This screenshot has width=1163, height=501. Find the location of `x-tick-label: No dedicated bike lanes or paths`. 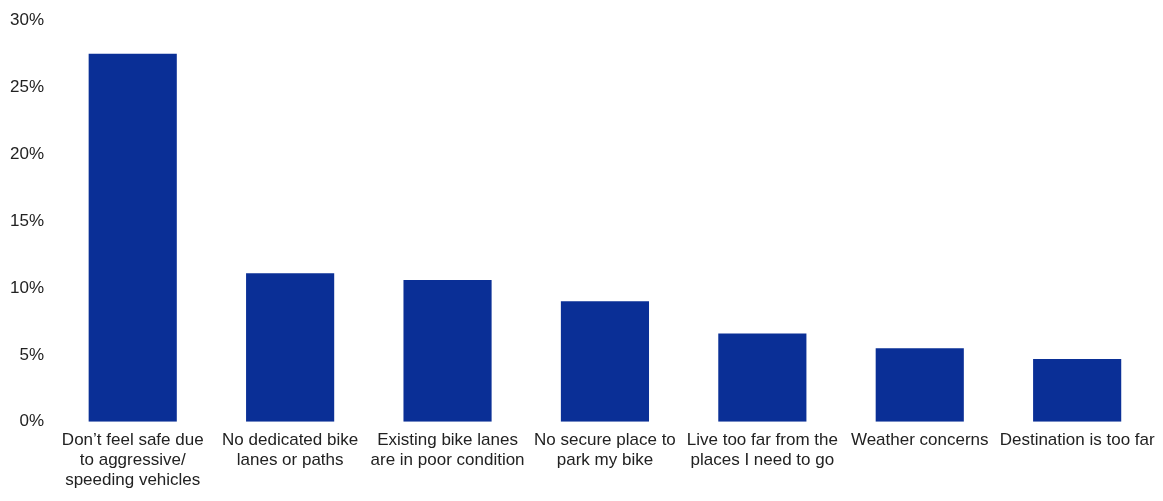

x-tick-label: No dedicated bike lanes or paths is located at coordinates (290, 449).